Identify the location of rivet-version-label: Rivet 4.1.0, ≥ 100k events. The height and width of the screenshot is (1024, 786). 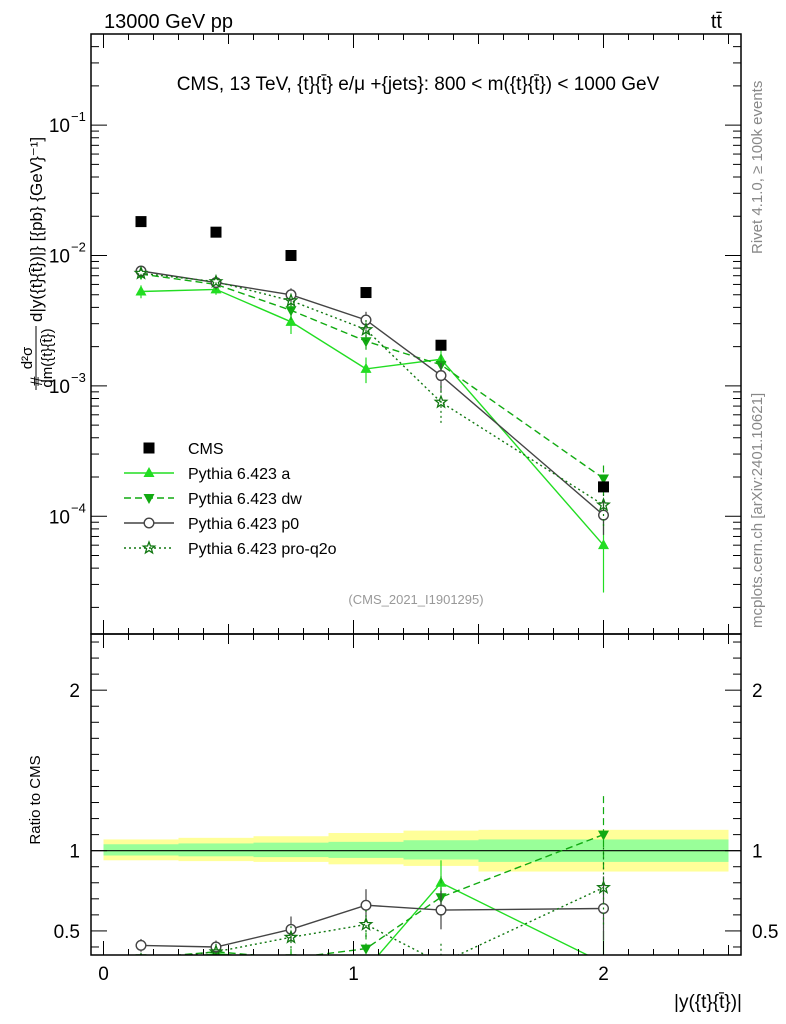
(757, 167).